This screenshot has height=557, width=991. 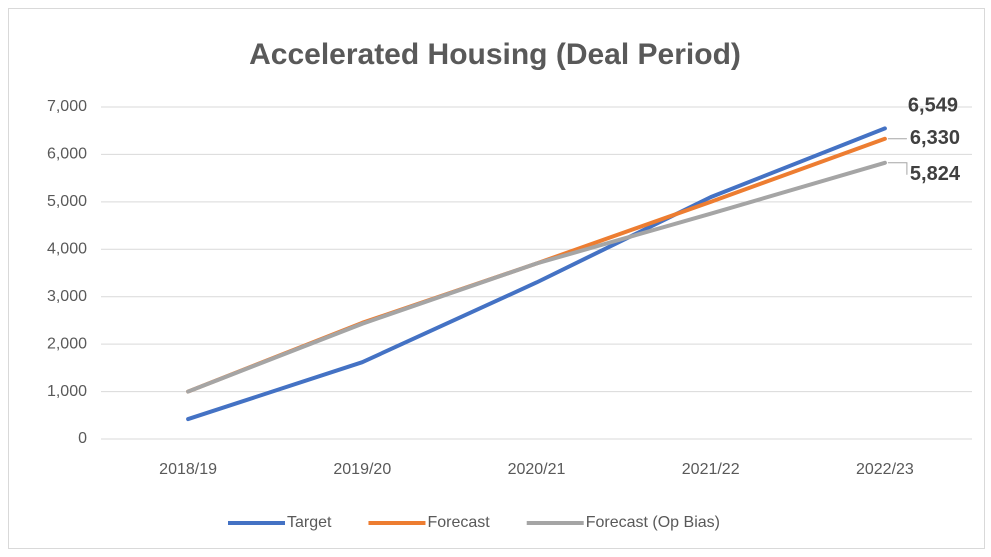 I want to click on x-tick-label: 2020/21, so click(x=537, y=469).